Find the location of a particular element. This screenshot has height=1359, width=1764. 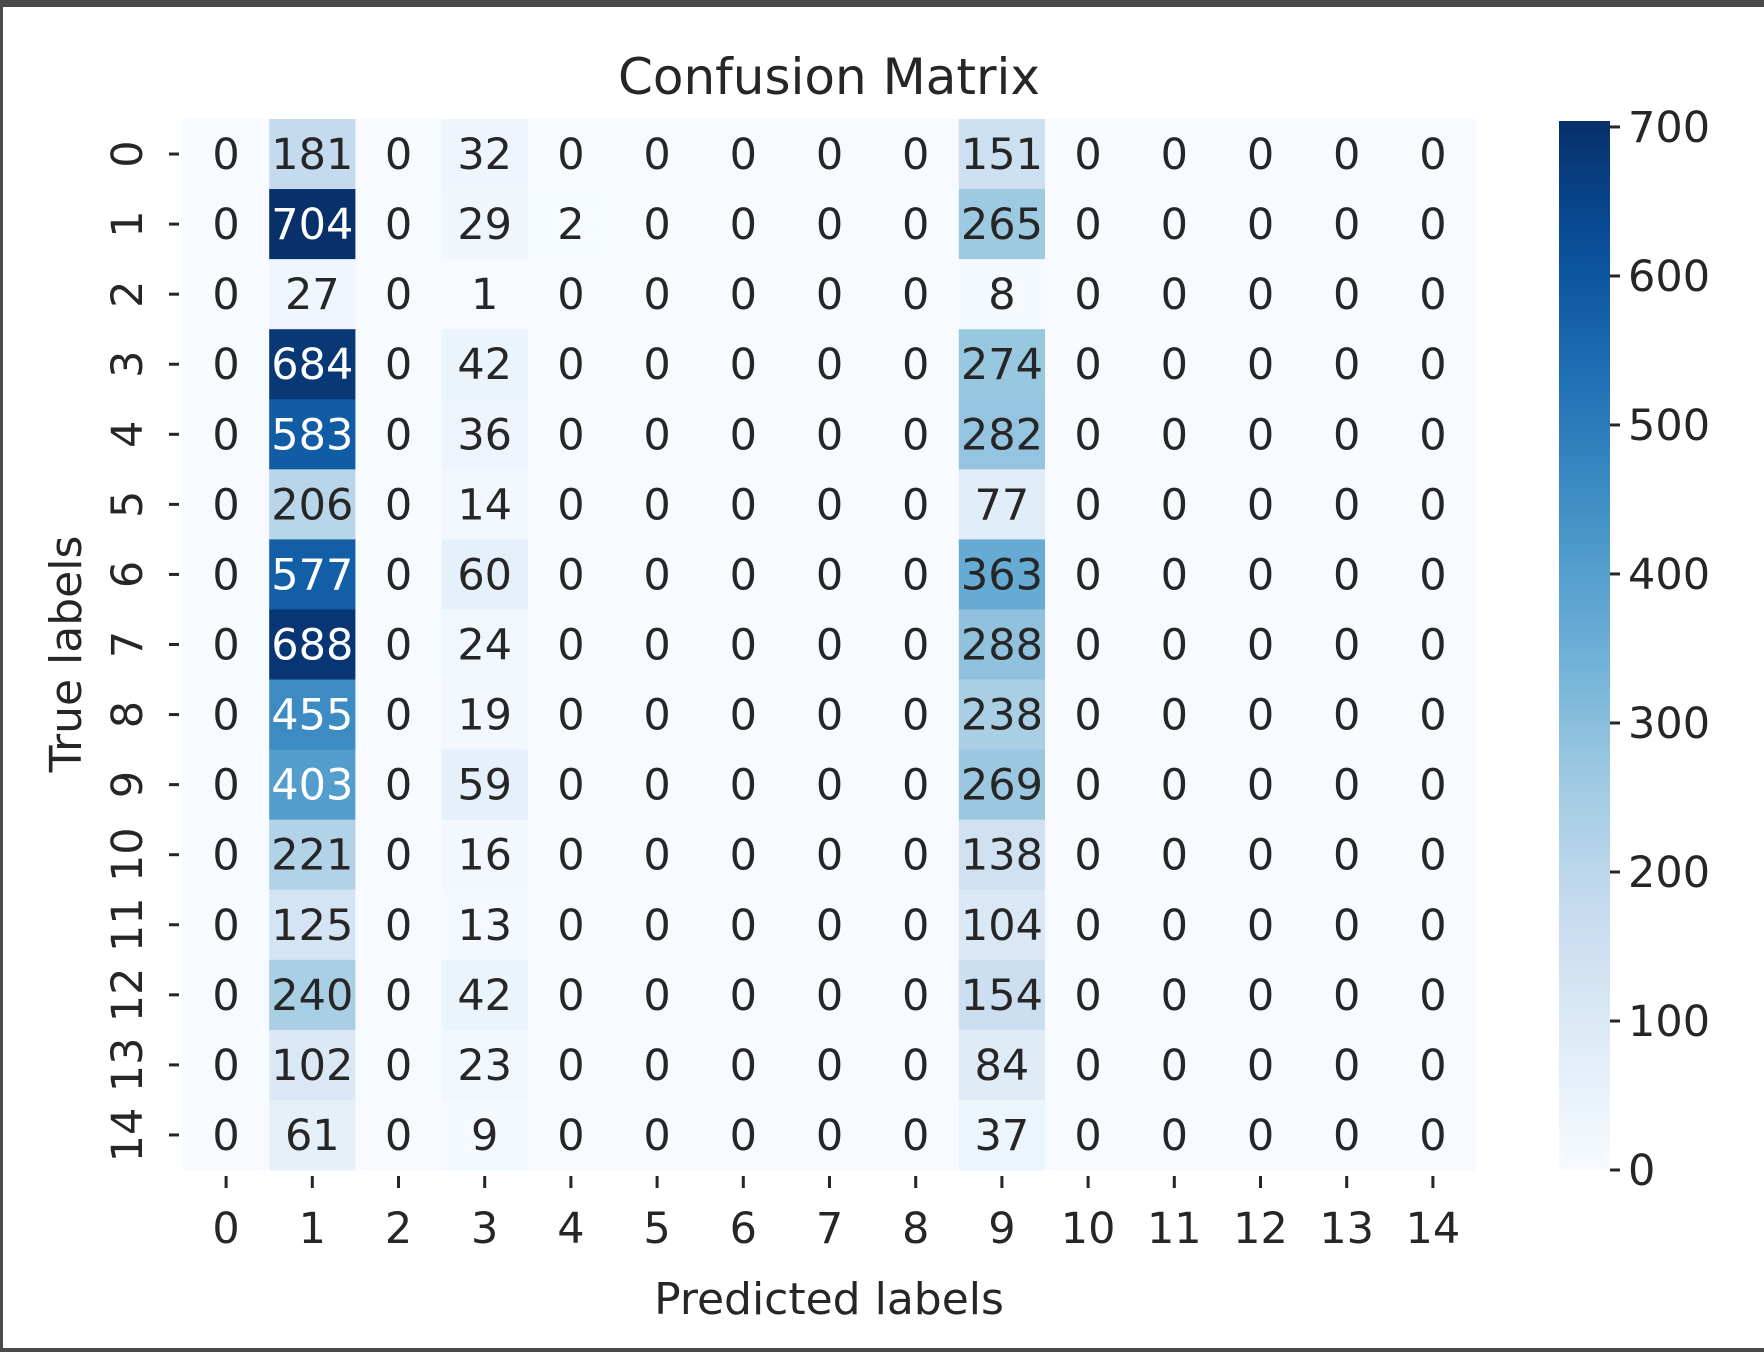

cell-value-label: 688 is located at coordinates (312, 646).